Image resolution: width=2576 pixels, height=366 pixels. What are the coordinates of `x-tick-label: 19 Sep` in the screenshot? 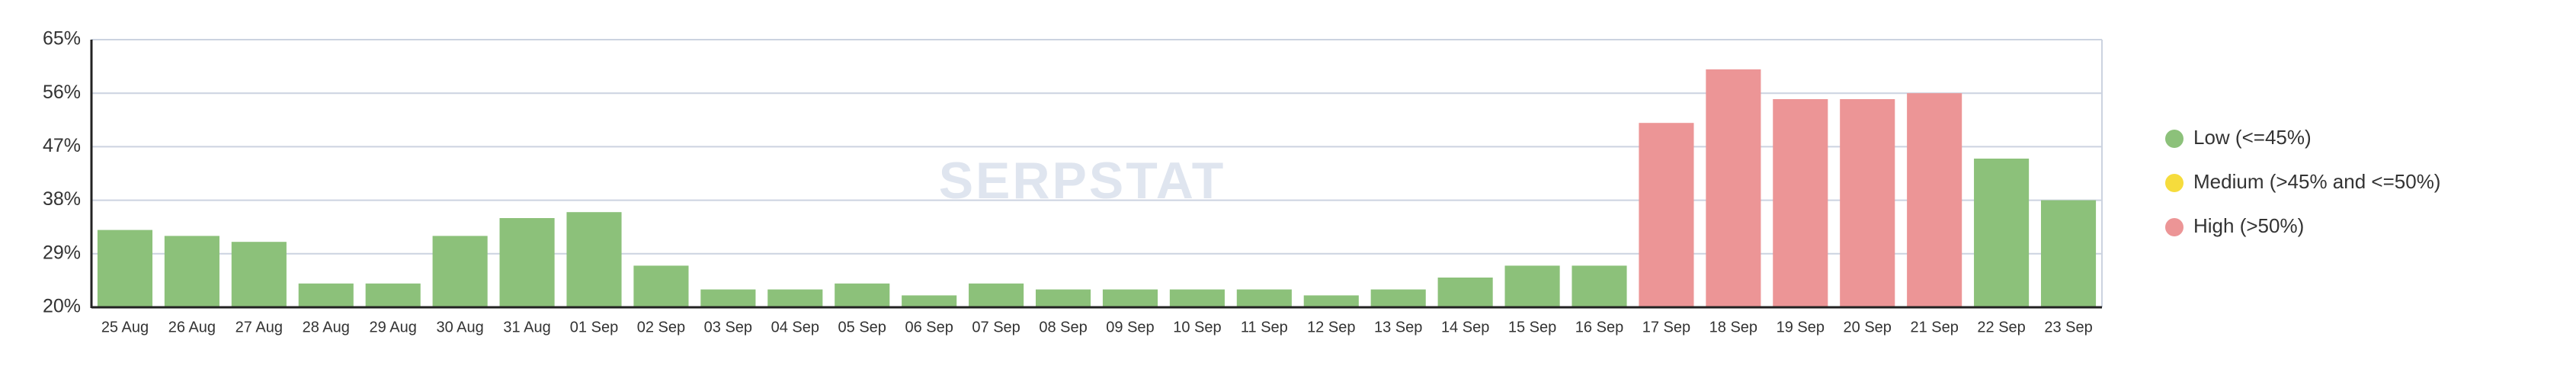 It's located at (1801, 327).